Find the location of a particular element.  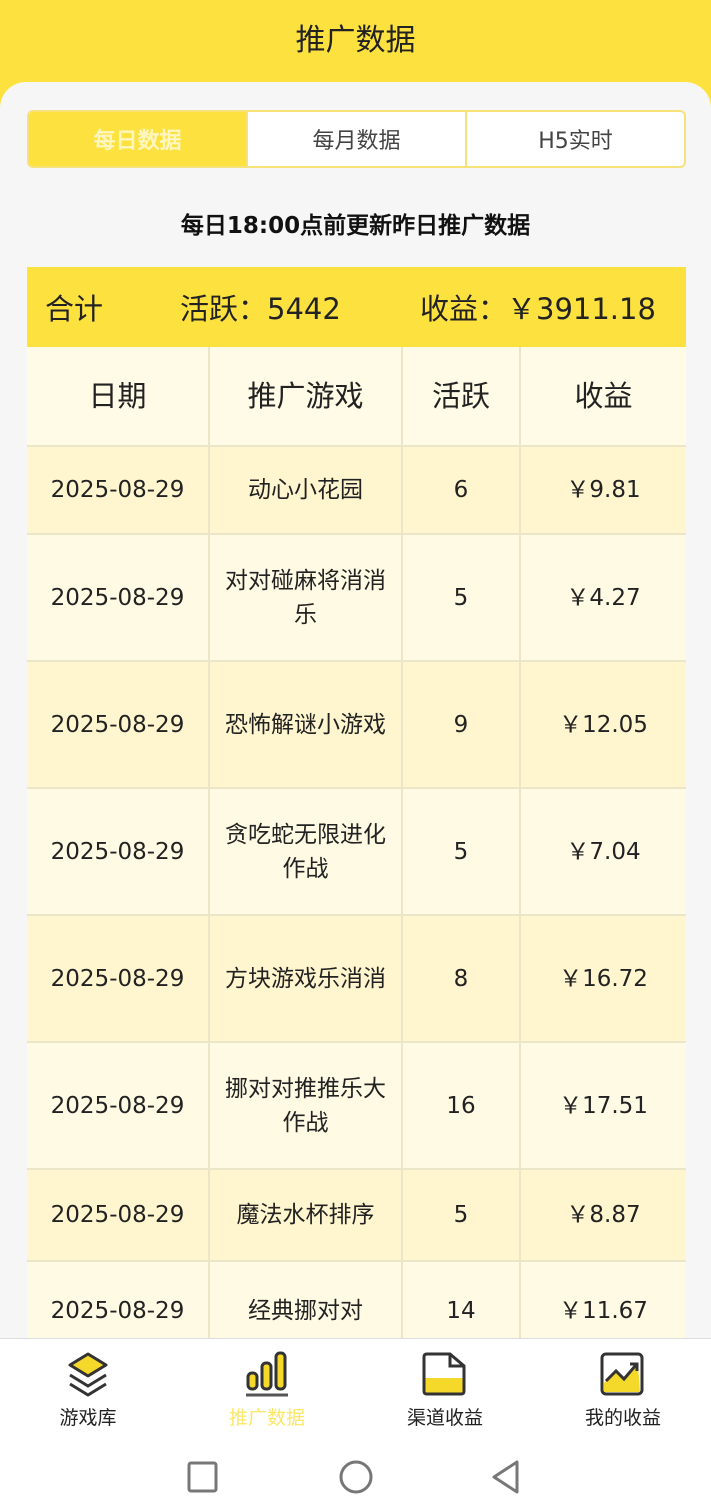

income-cell: ￥17.51 is located at coordinates (603, 1105).